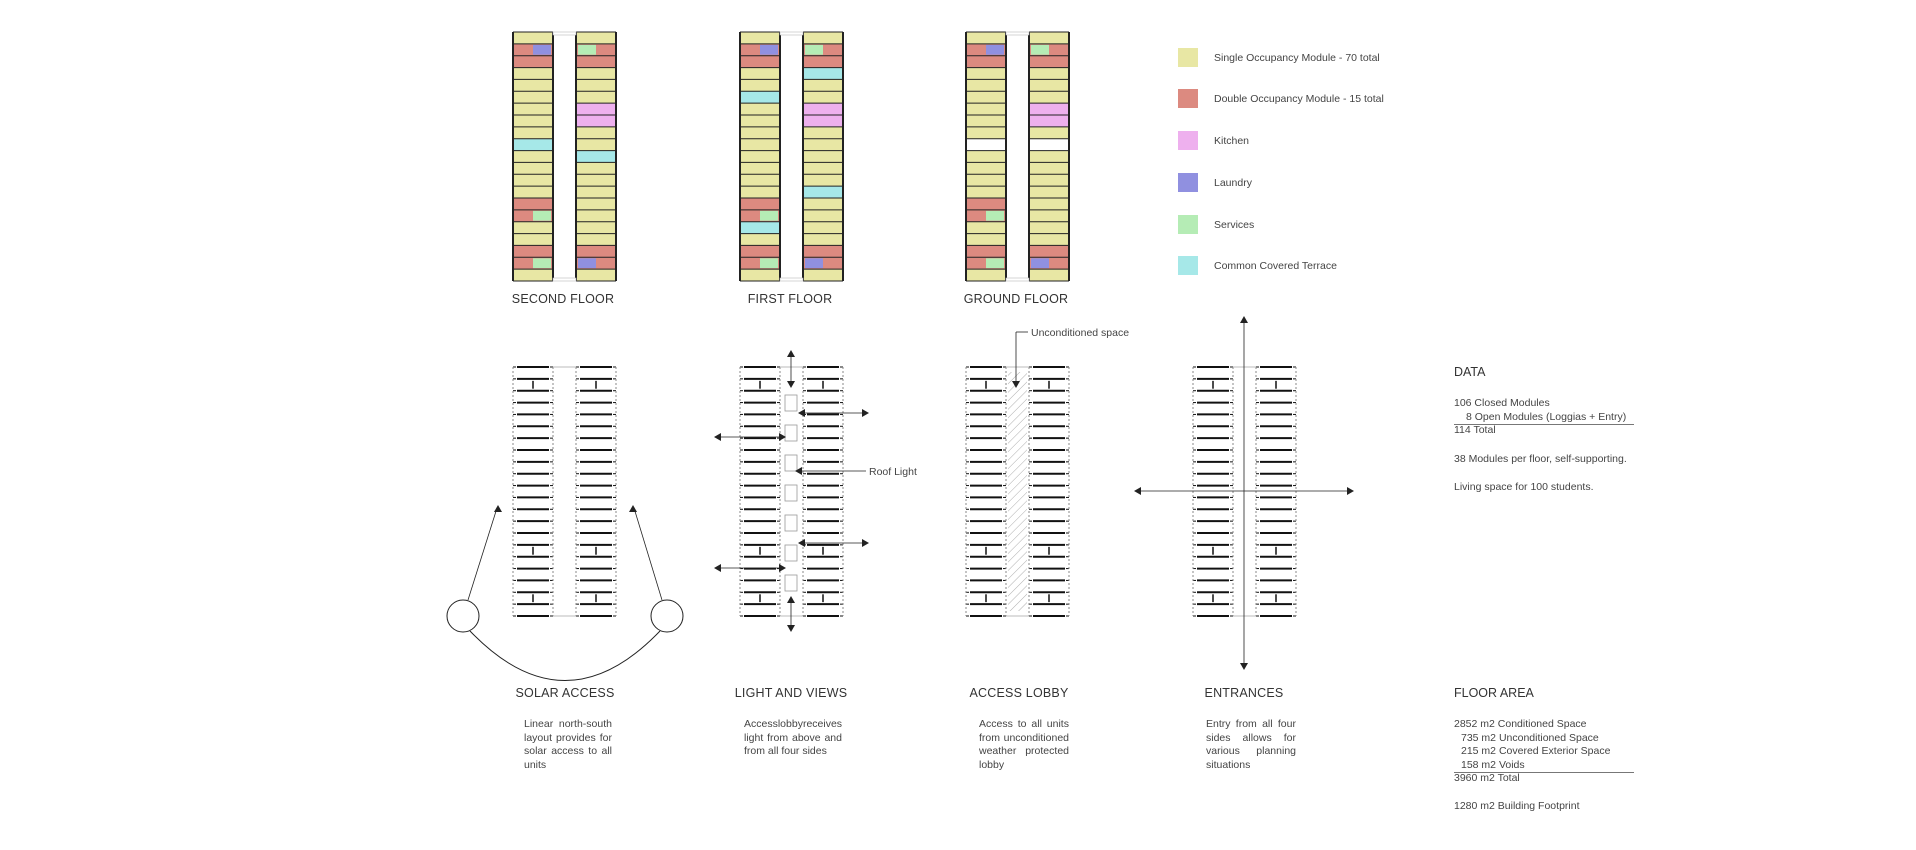 This screenshot has width=1916, height=850. I want to click on desc-word: all, so click(1267, 724).